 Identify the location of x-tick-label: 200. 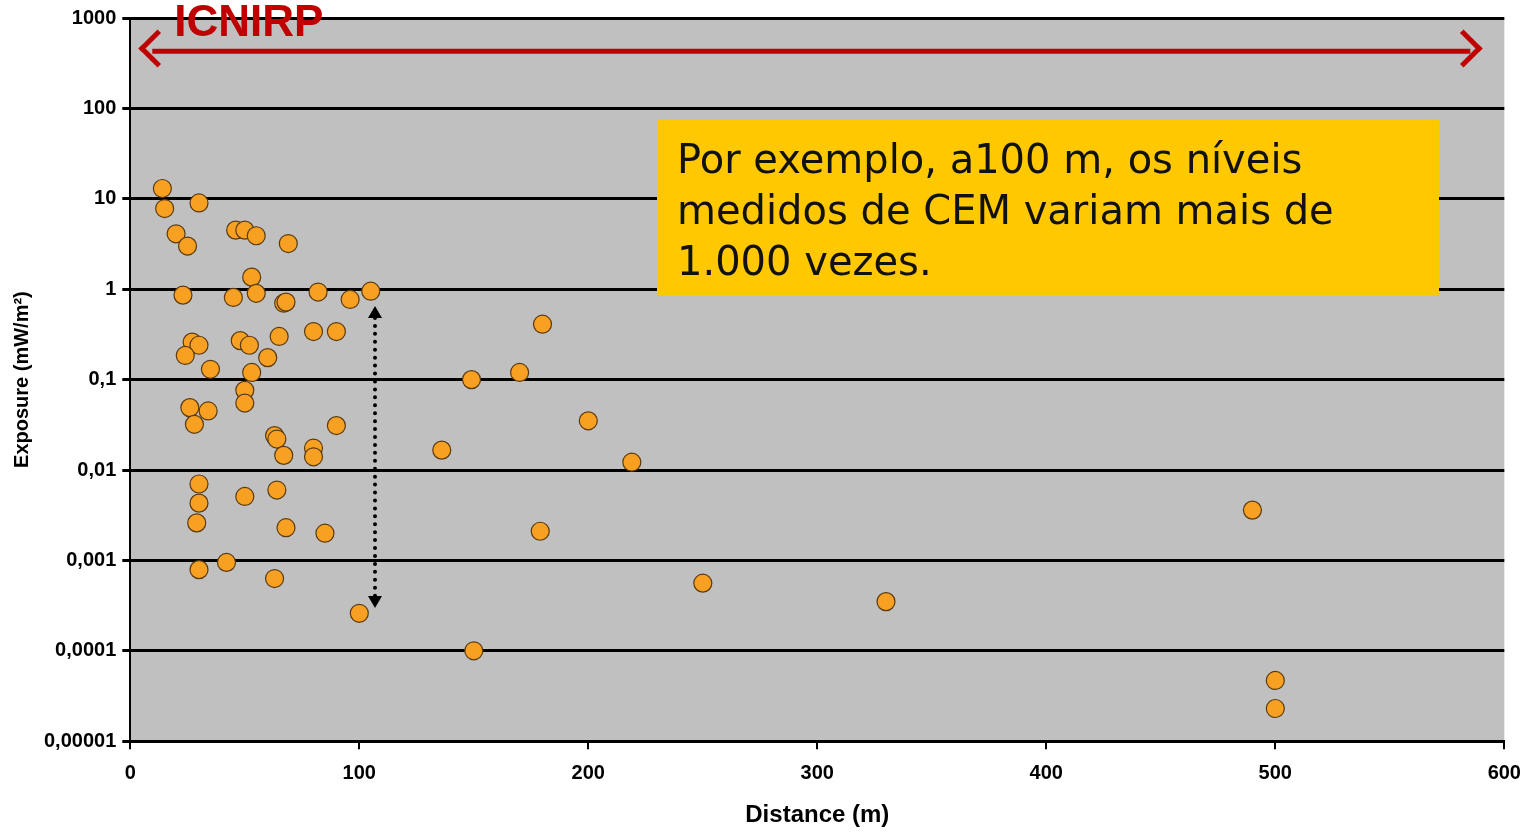
(588, 771).